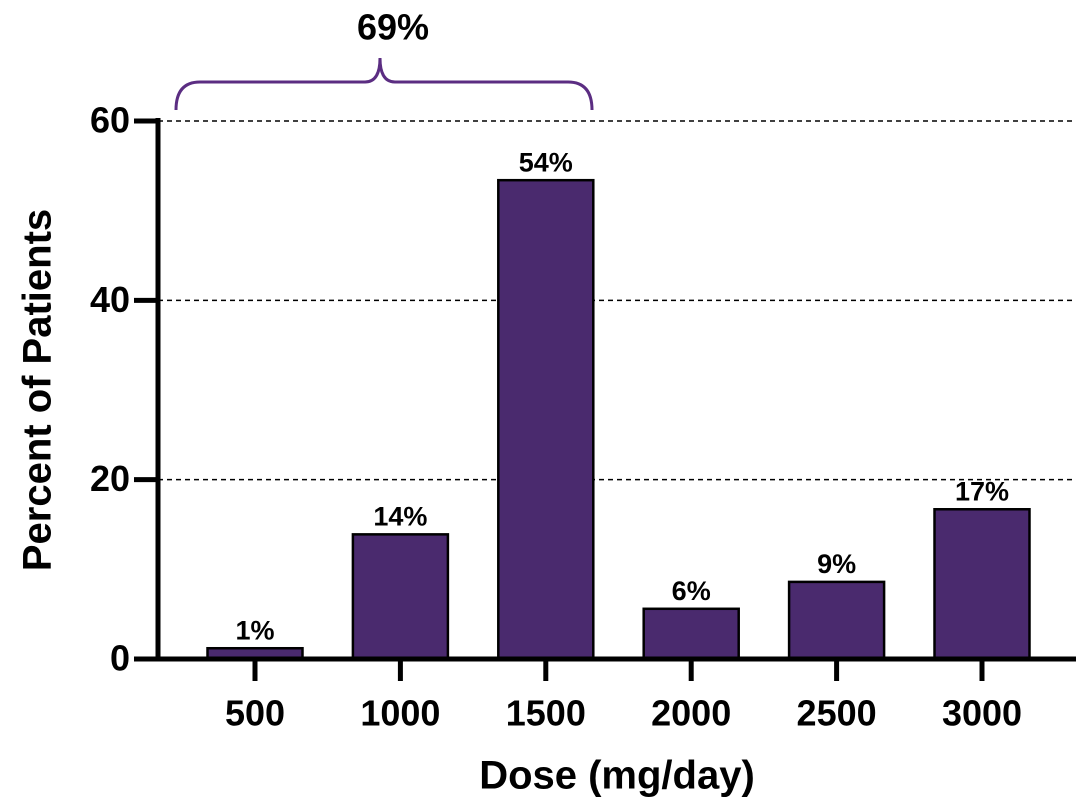 This screenshot has height=805, width=1076. What do you see at coordinates (254, 630) in the screenshot?
I see `value-label: 1%` at bounding box center [254, 630].